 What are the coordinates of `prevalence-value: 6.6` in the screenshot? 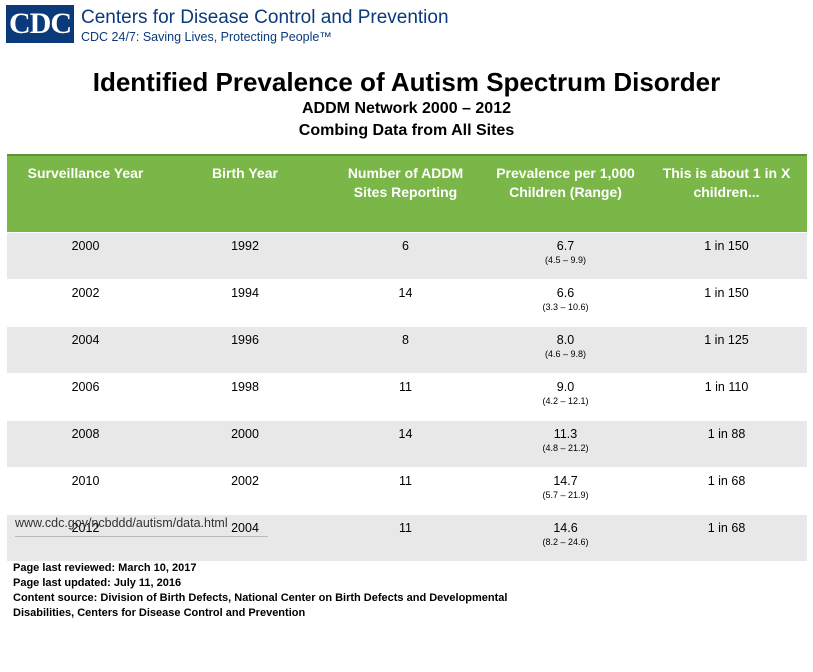 It's located at (565, 293).